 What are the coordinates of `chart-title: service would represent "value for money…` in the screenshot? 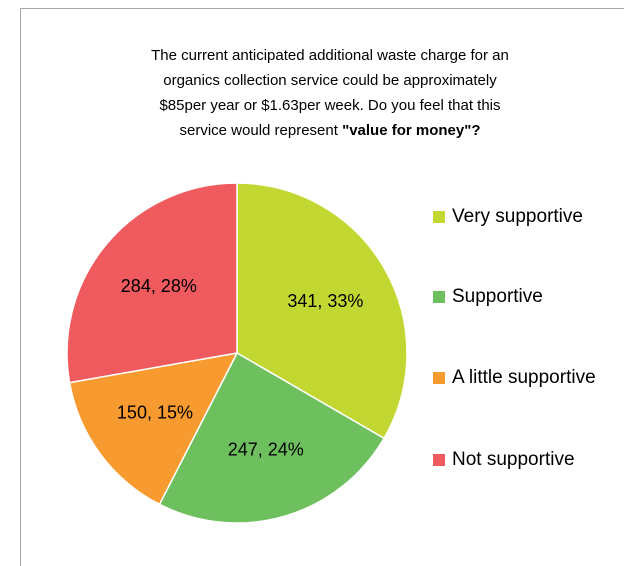 It's located at (330, 130).